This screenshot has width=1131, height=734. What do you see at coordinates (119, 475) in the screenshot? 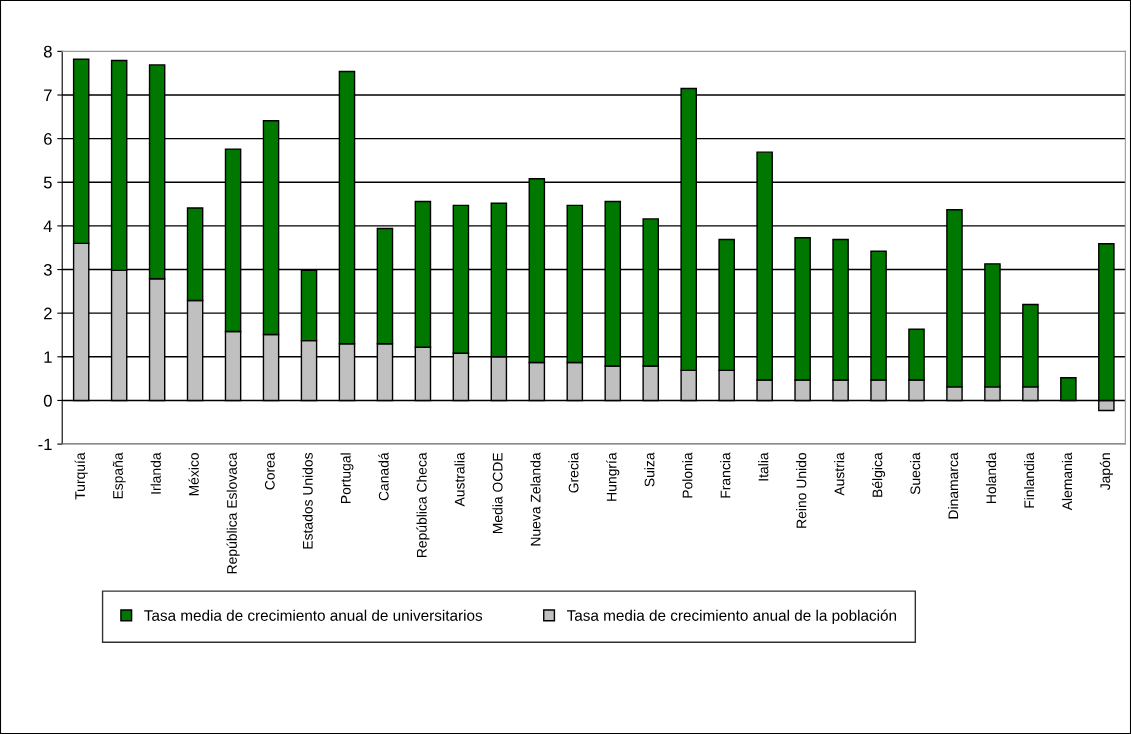
I see `x-tick-label: España` at bounding box center [119, 475].